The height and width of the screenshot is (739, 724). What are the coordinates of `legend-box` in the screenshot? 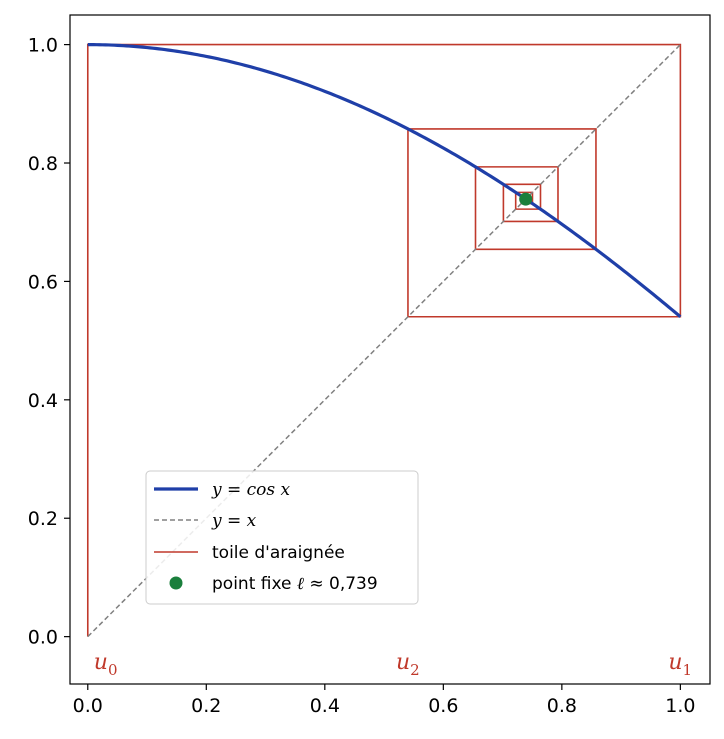 It's located at (282, 537).